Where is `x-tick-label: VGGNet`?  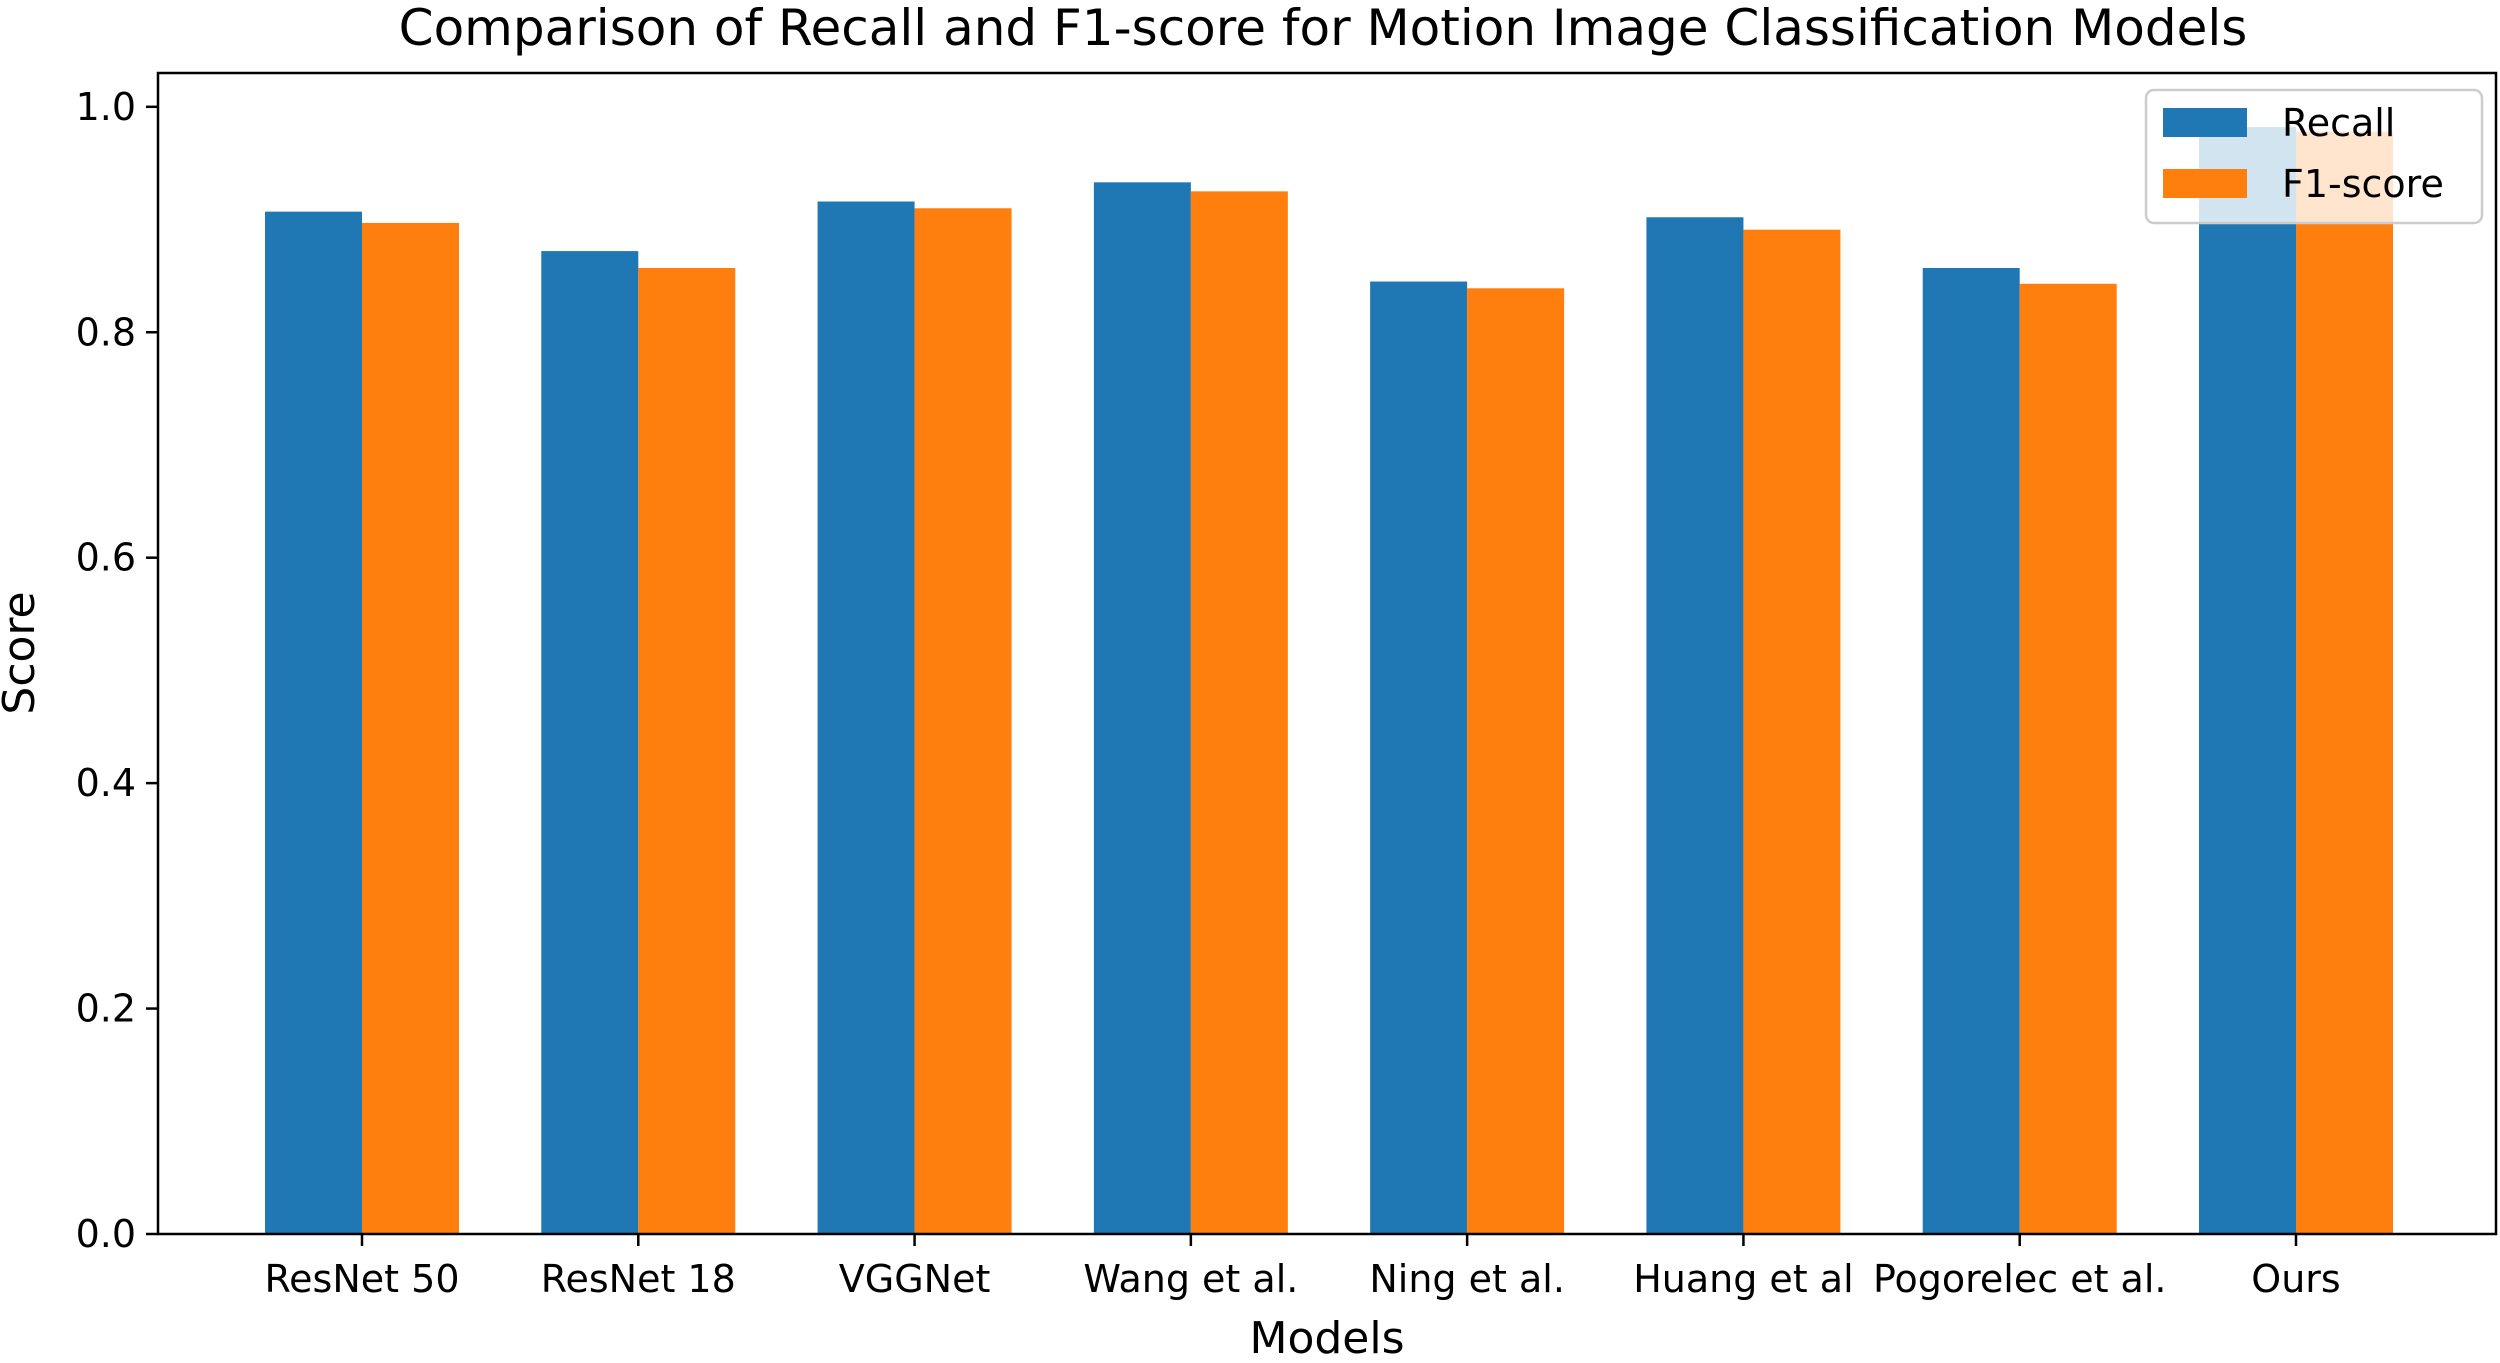 x-tick-label: VGGNet is located at coordinates (915, 1279).